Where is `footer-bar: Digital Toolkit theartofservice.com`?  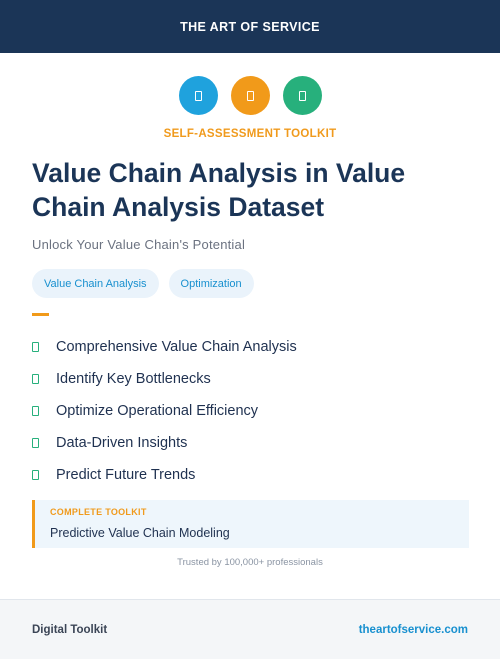
footer-bar: Digital Toolkit theartofservice.com is located at coordinates (250, 629).